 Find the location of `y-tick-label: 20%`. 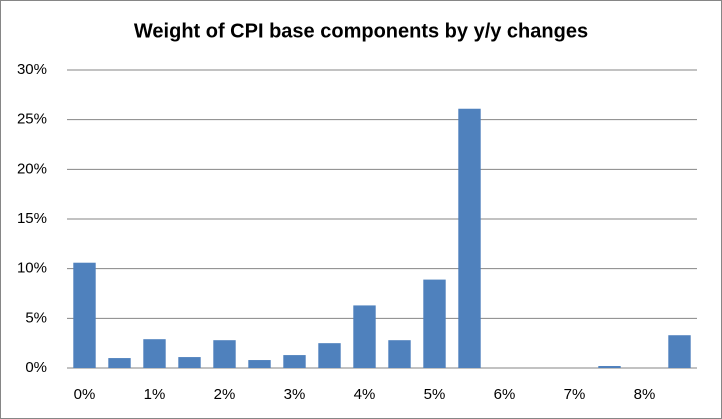

y-tick-label: 20% is located at coordinates (32, 168).